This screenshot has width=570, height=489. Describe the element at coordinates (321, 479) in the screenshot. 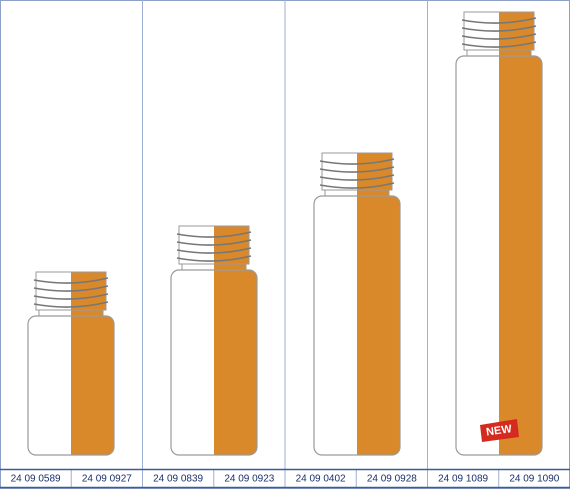

I see `product-code: 24 09 0402` at that location.